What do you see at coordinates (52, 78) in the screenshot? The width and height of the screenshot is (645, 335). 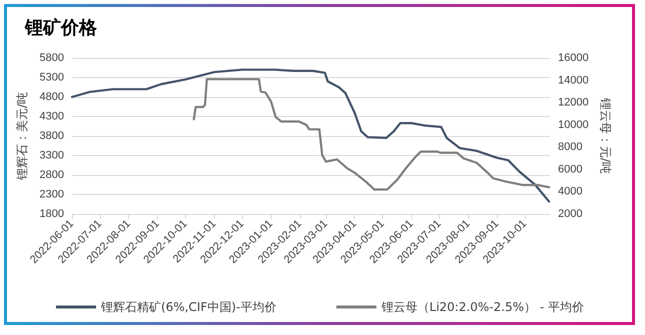 I see `y-tick-label: 5300` at bounding box center [52, 78].